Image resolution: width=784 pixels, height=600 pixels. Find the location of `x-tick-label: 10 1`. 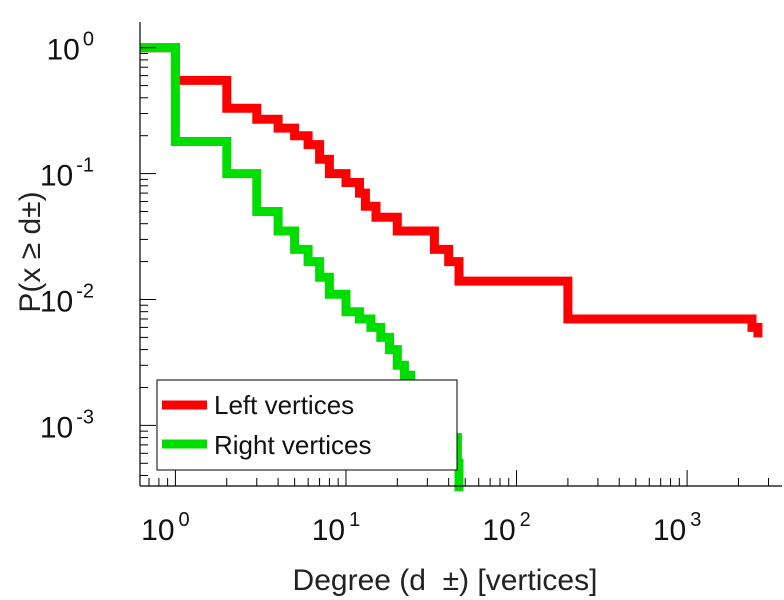

x-tick-label: 10 1 is located at coordinates (336, 528).